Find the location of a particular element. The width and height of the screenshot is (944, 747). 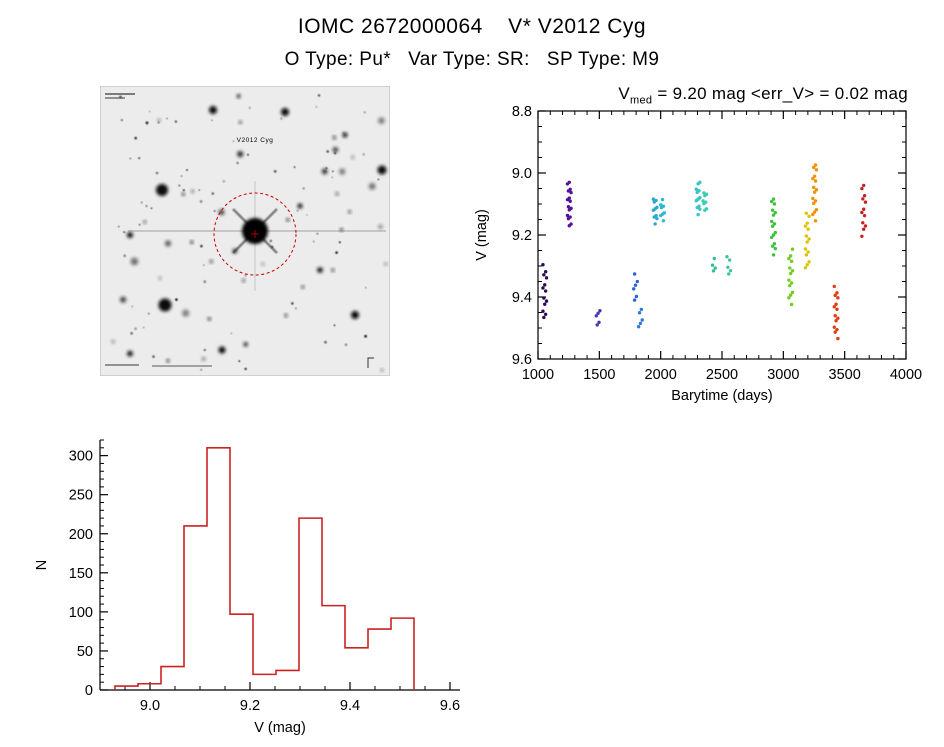

x-tick-label: 4000 is located at coordinates (906, 375).